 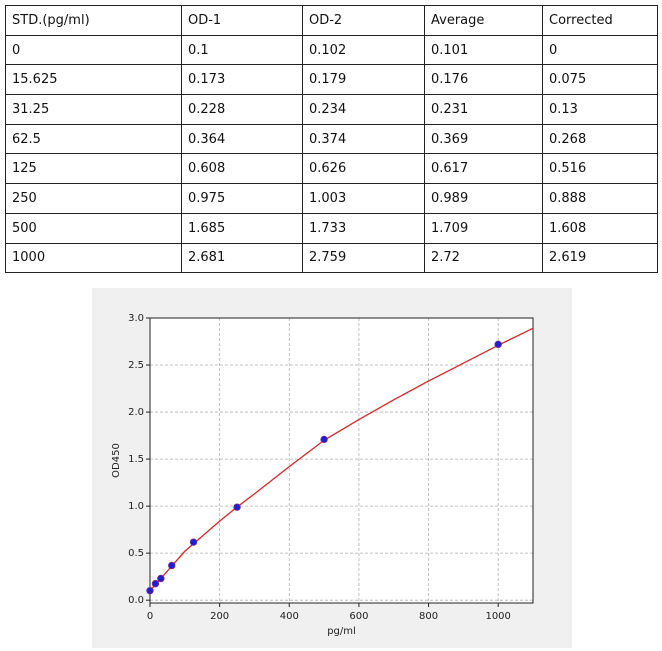 I want to click on table-cell: 0.102, so click(x=363, y=50).